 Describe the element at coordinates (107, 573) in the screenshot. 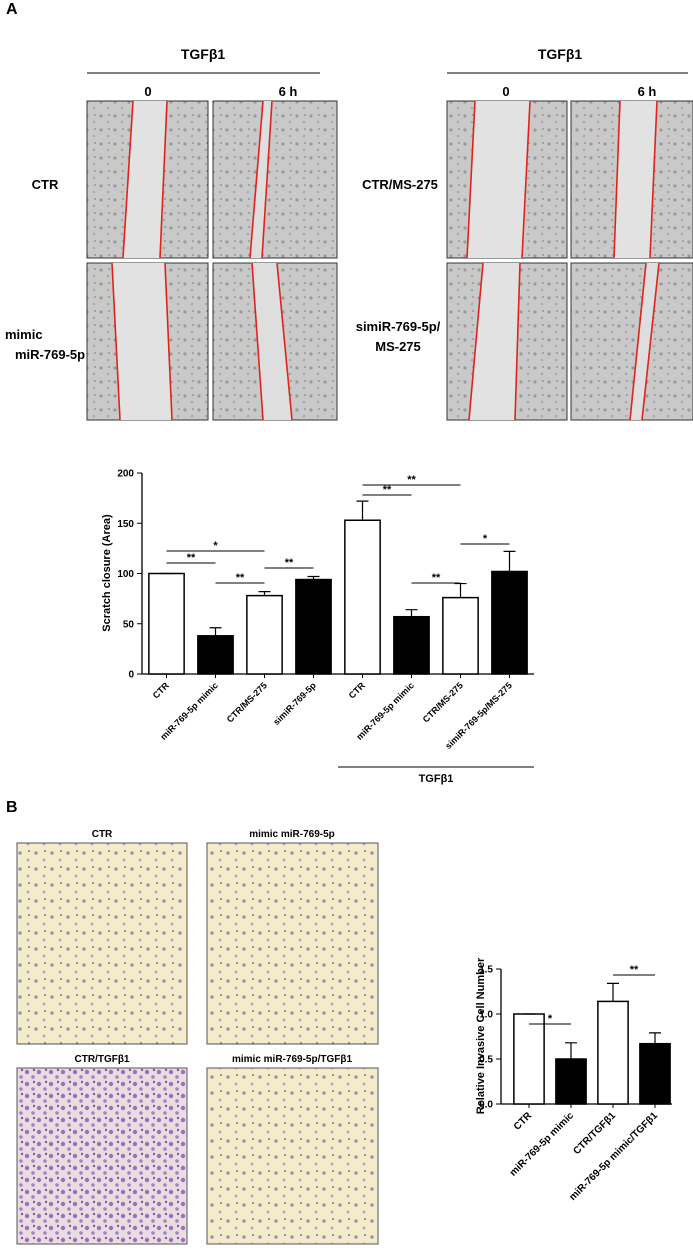

I see `y-axis-label: Scratch closure (Area)` at that location.